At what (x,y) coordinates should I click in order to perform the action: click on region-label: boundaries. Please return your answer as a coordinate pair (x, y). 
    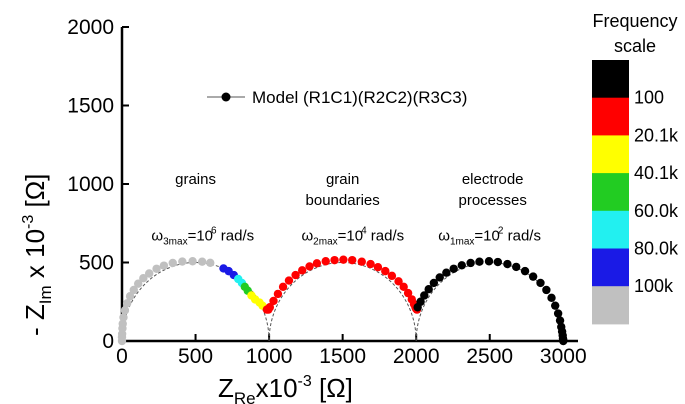
    Looking at the image, I should click on (343, 200).